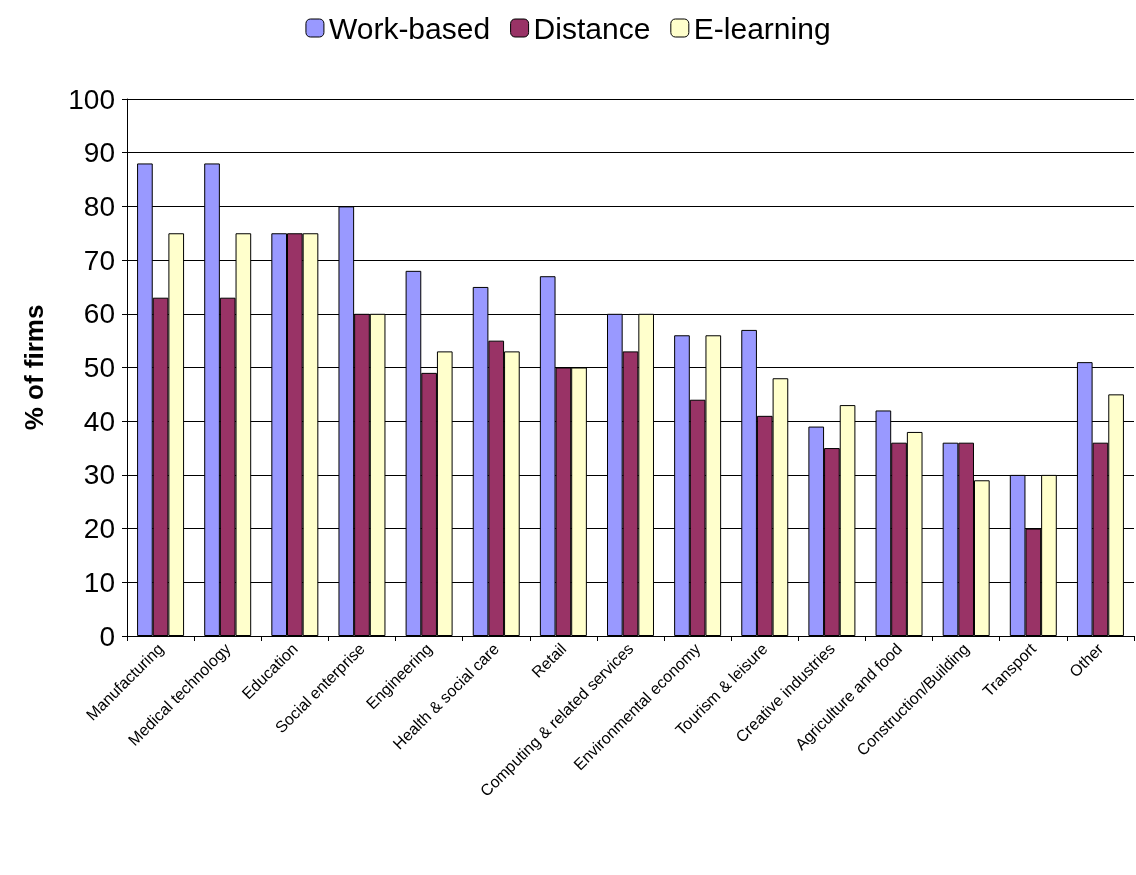 This screenshot has width=1136, height=875. Describe the element at coordinates (99, 314) in the screenshot. I see `y-tick-label: 60` at that location.